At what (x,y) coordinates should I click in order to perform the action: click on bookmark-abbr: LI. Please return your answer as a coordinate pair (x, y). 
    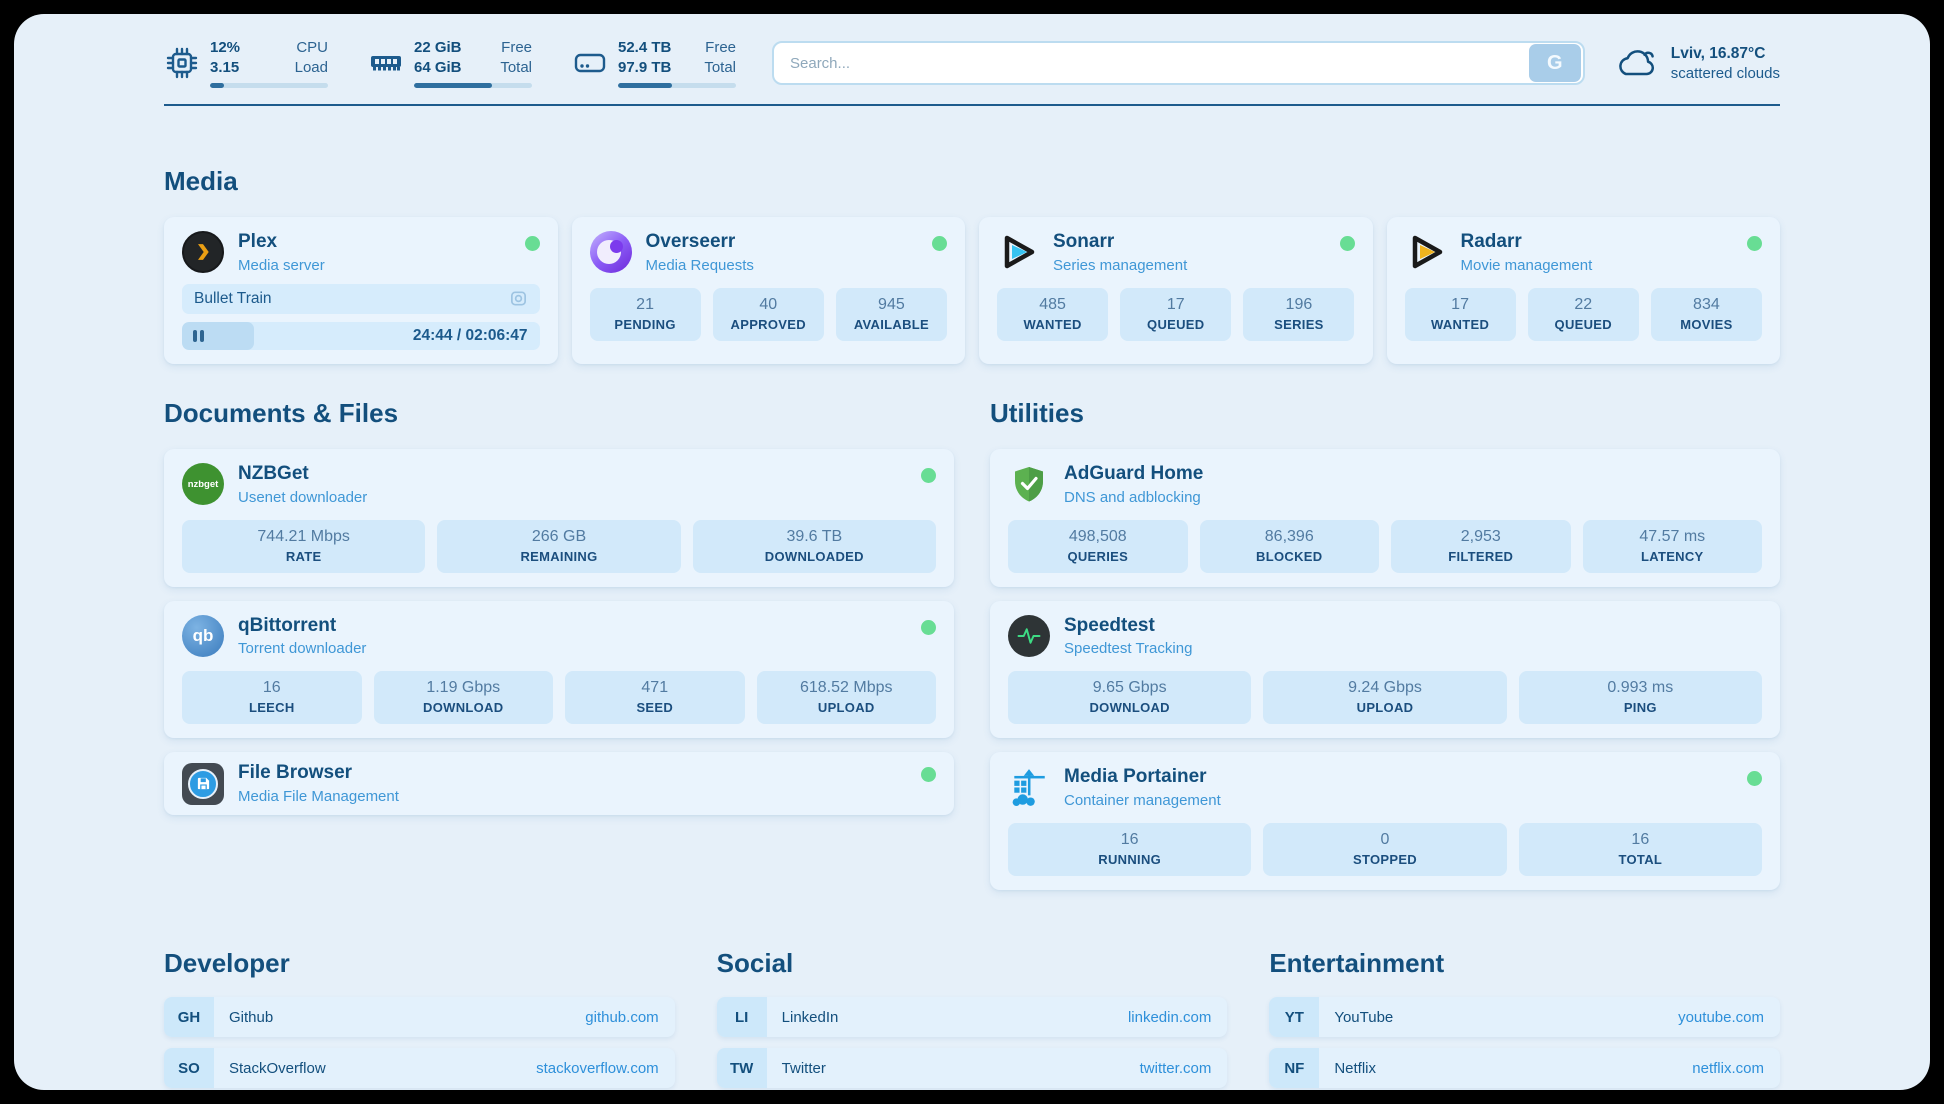
    Looking at the image, I should click on (741, 1017).